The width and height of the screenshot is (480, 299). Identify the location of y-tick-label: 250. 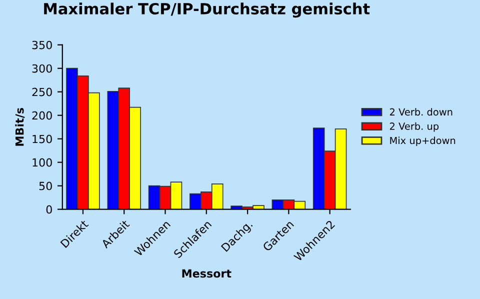
(42, 92).